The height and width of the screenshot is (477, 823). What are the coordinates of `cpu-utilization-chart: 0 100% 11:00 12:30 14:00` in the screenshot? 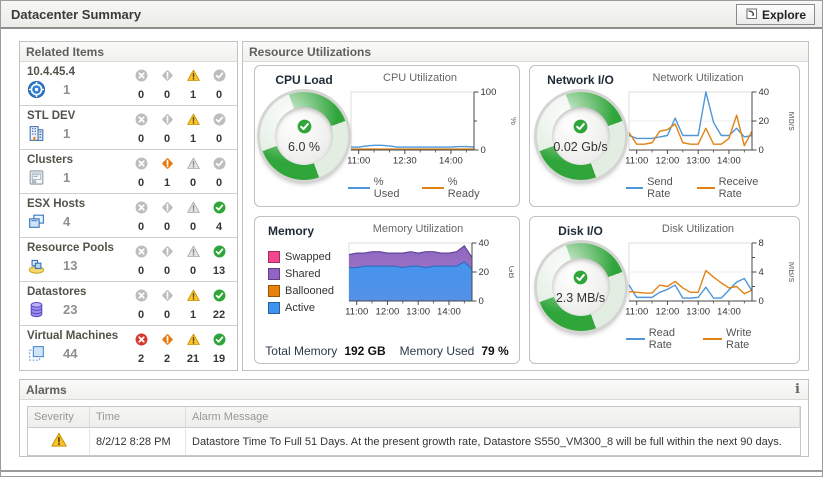 It's located at (432, 127).